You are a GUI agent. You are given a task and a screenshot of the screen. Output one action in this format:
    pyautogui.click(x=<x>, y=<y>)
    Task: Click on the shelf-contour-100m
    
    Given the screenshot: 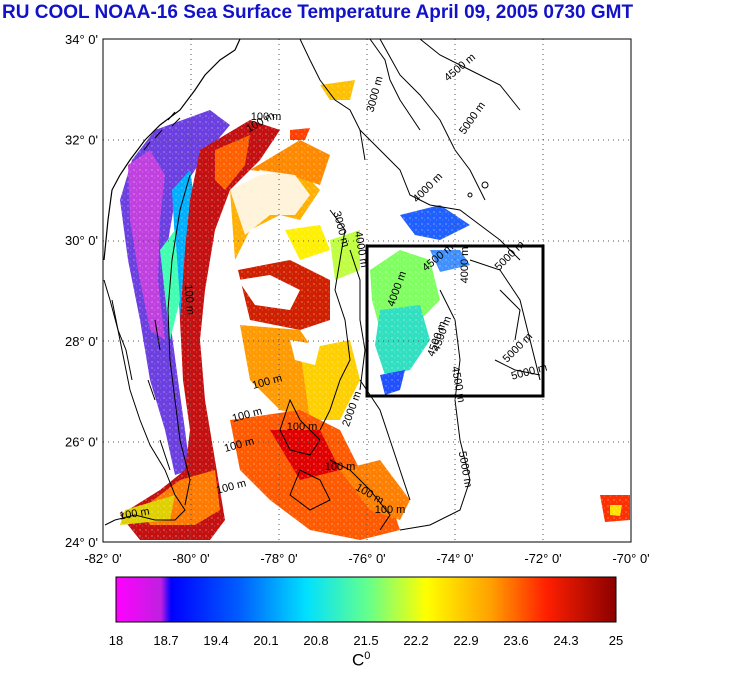 What is the action you would take?
    pyautogui.click(x=179, y=340)
    